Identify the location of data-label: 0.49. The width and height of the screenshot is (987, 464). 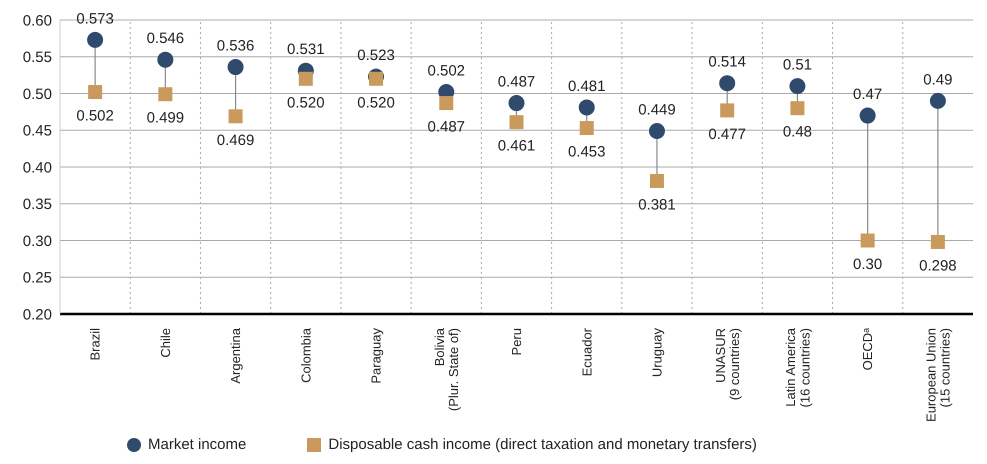
(937, 79).